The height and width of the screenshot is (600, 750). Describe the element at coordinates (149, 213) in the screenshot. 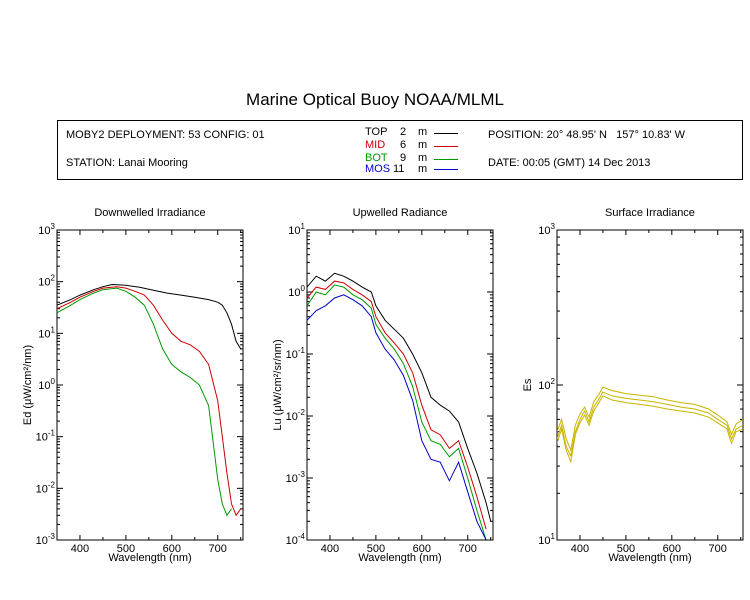

I see `downwelled-irradiance-title: Downwelled Irradiance` at that location.